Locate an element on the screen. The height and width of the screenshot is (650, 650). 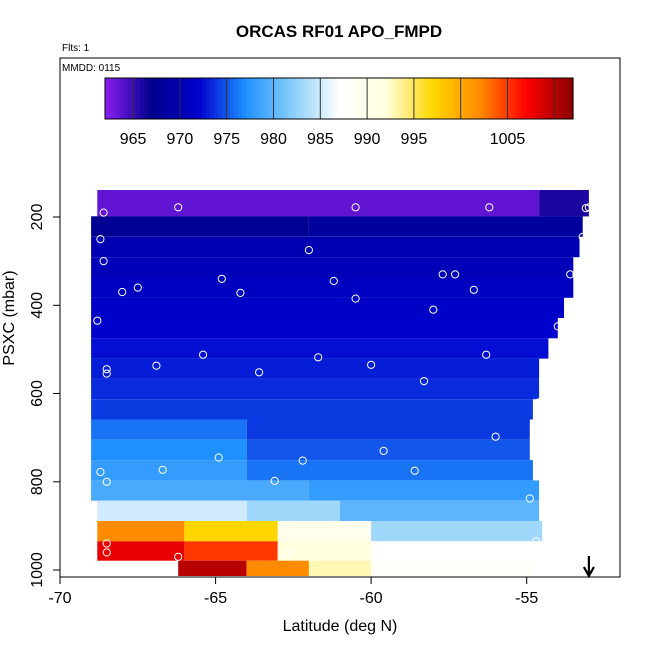
y-tick-label: 600 is located at coordinates (37, 393).